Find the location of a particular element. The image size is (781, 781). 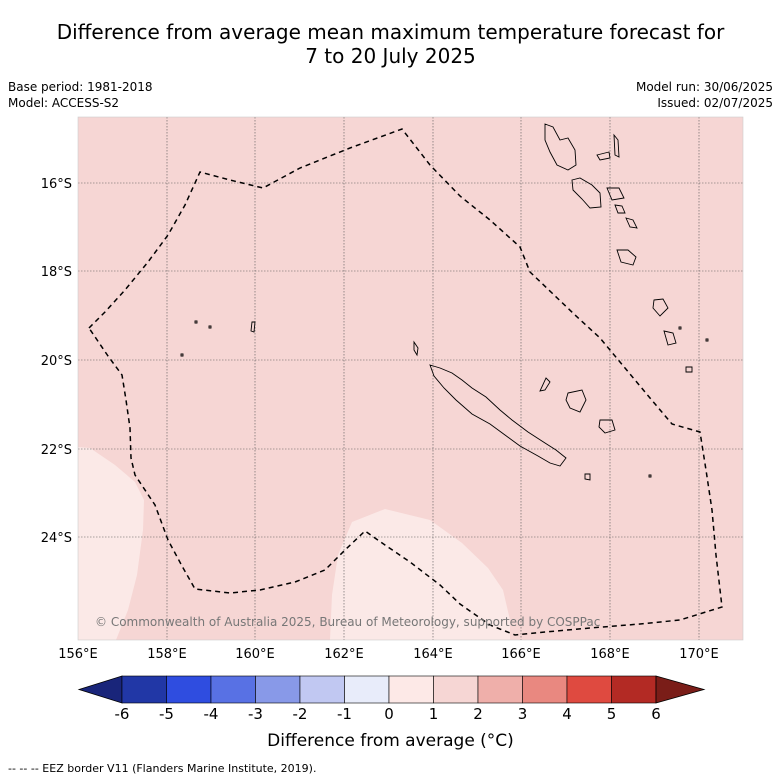

lifou-outline is located at coordinates (576, 401).